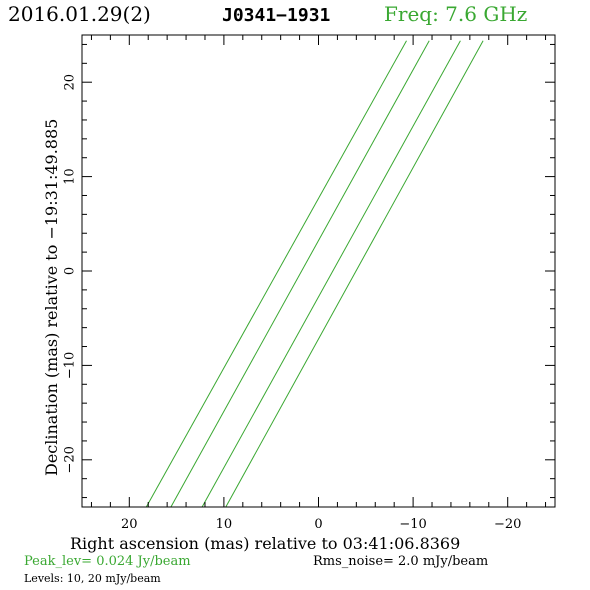 This screenshot has width=590, height=590. I want to click on y-tick-label: −20, so click(70, 459).